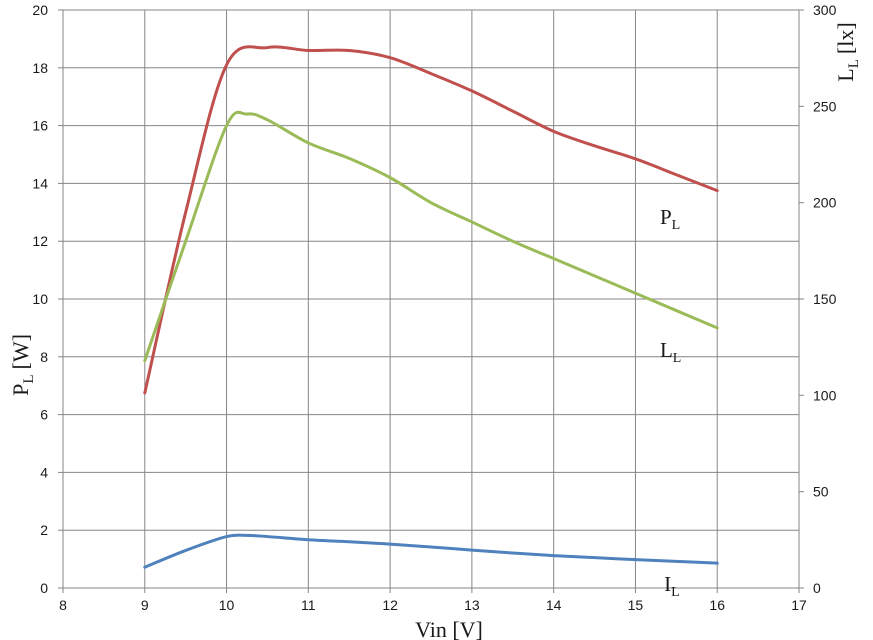 The image size is (873, 640). I want to click on series-label-il: IL, so click(672, 586).